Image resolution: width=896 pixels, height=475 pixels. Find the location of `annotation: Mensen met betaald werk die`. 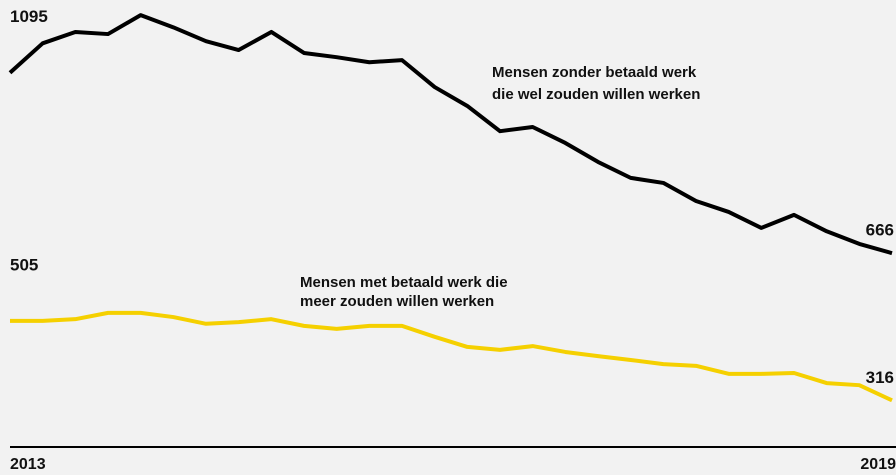

annotation: Mensen met betaald werk die is located at coordinates (404, 282).